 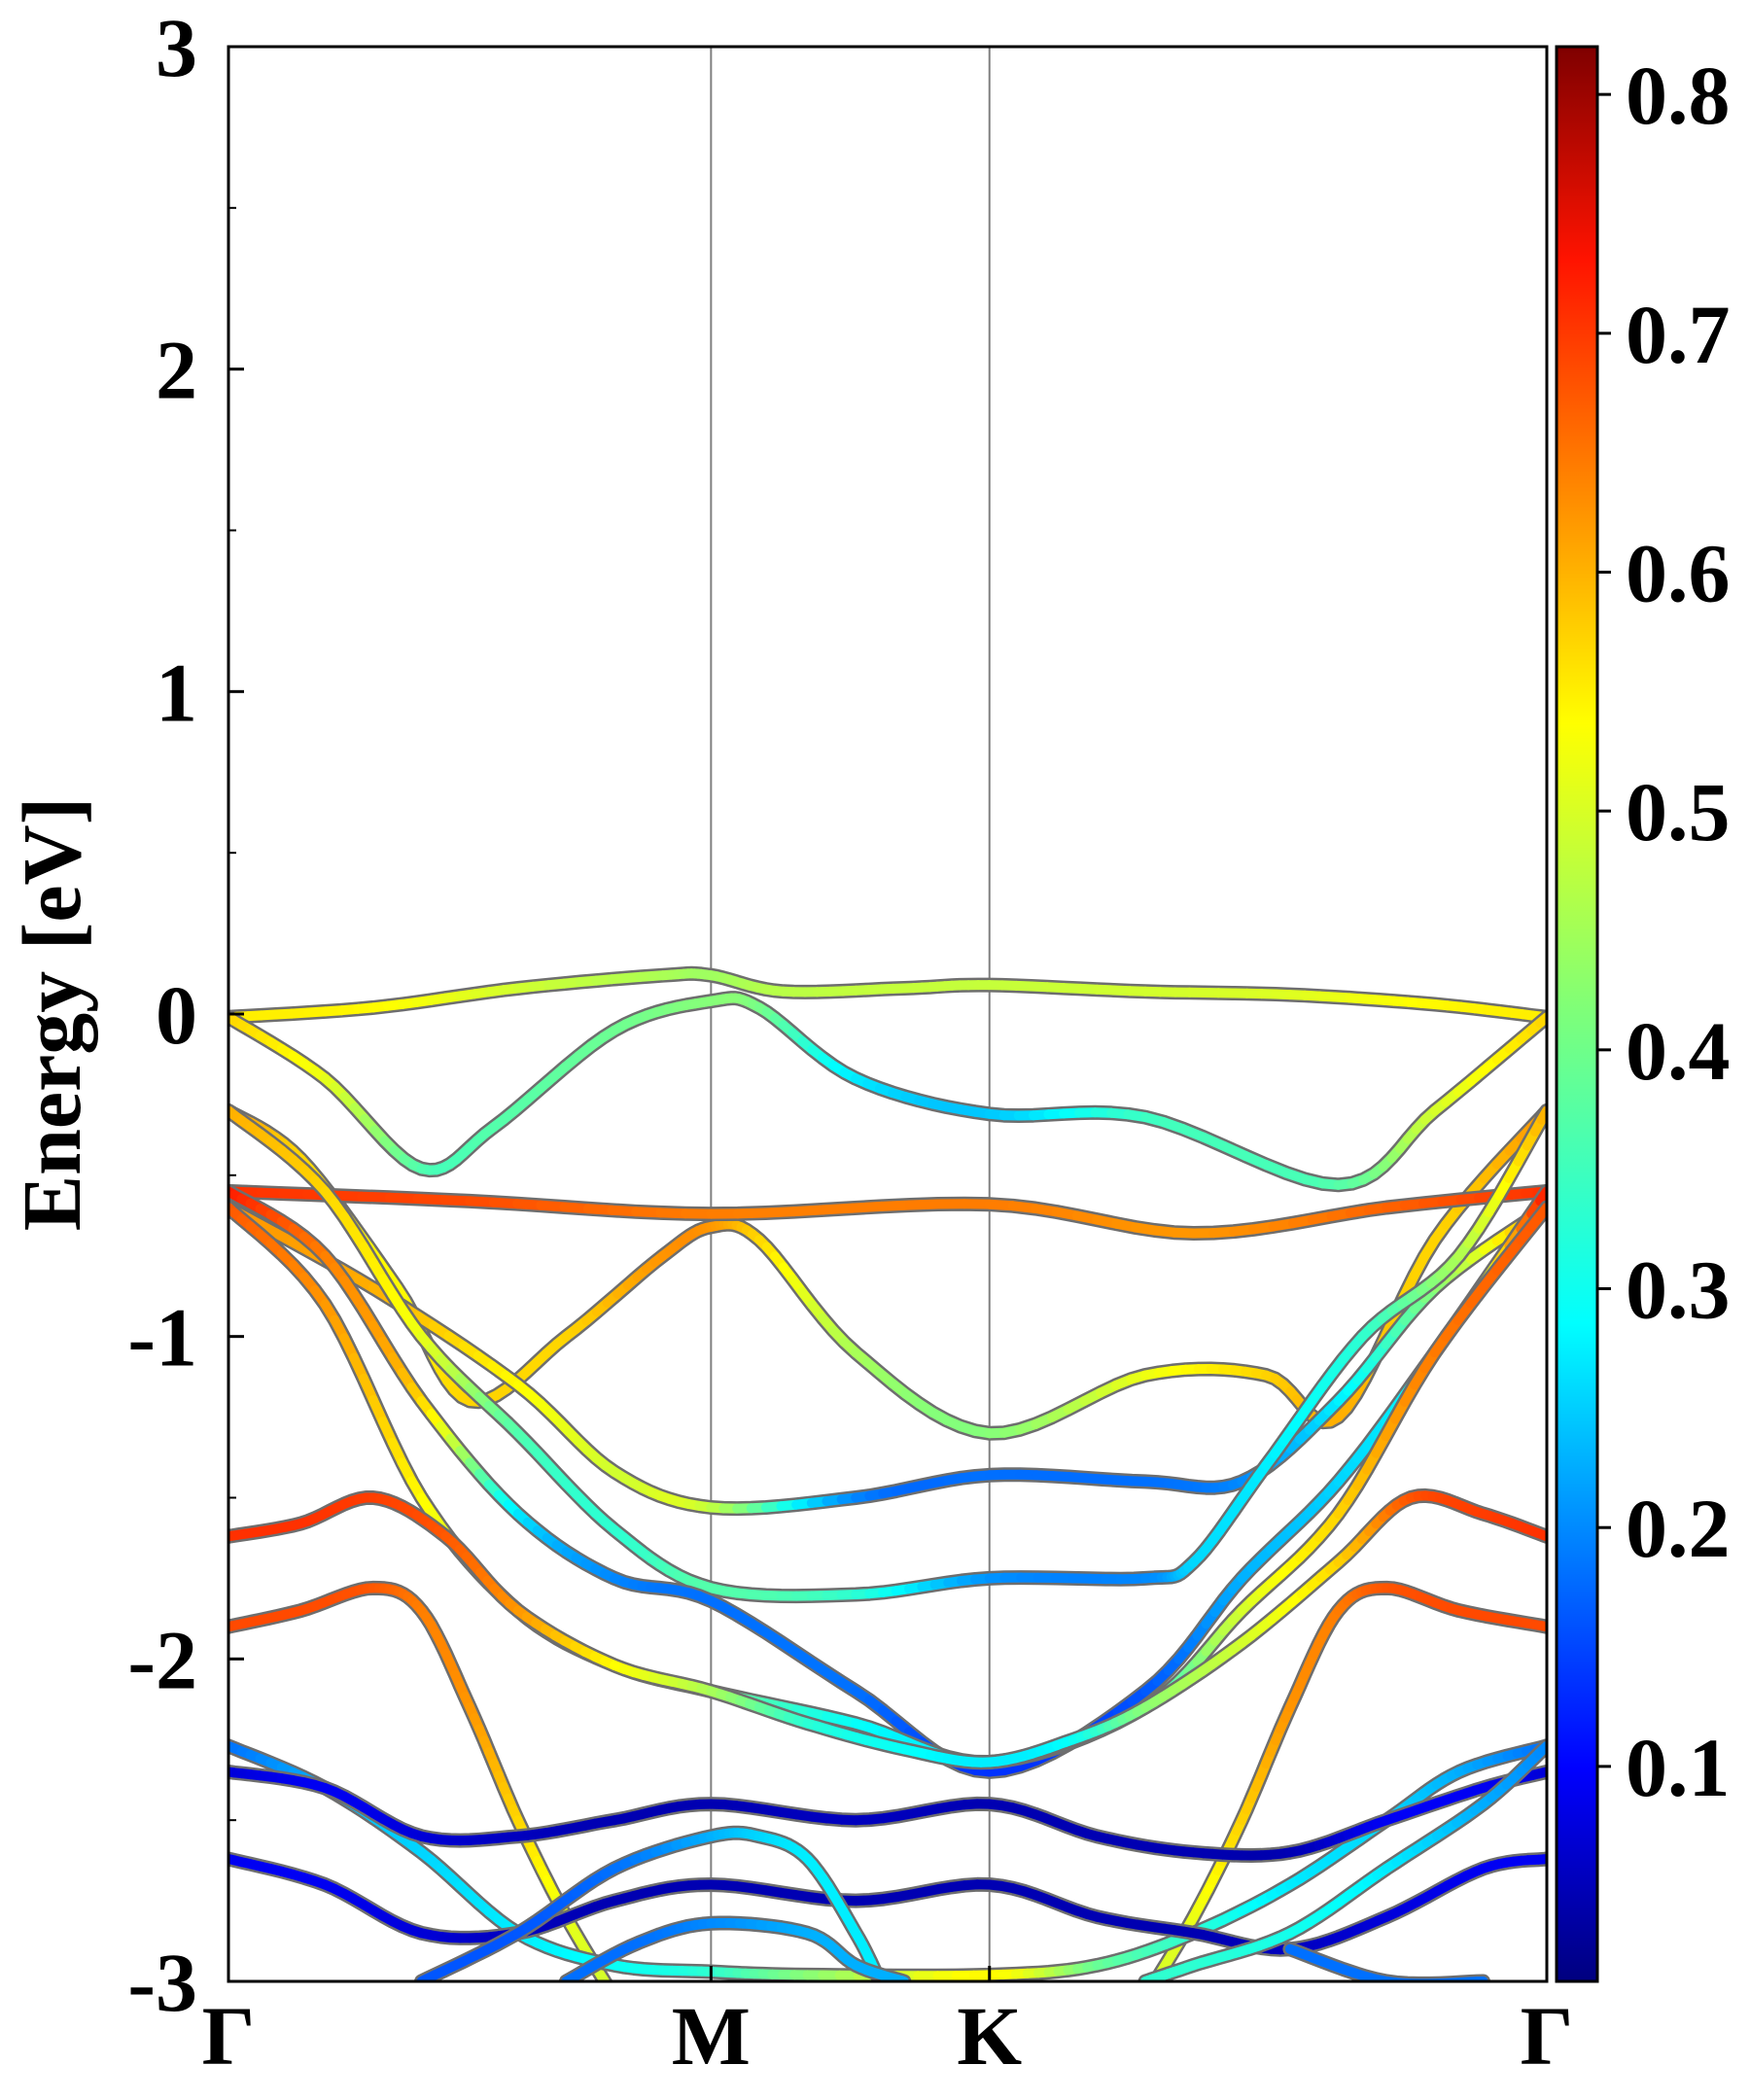 I want to click on colorbar-ticks: 0.1 0.2 0.3 0.4 0.5 0.6 0.7 0.8, so click(x=1664, y=931).